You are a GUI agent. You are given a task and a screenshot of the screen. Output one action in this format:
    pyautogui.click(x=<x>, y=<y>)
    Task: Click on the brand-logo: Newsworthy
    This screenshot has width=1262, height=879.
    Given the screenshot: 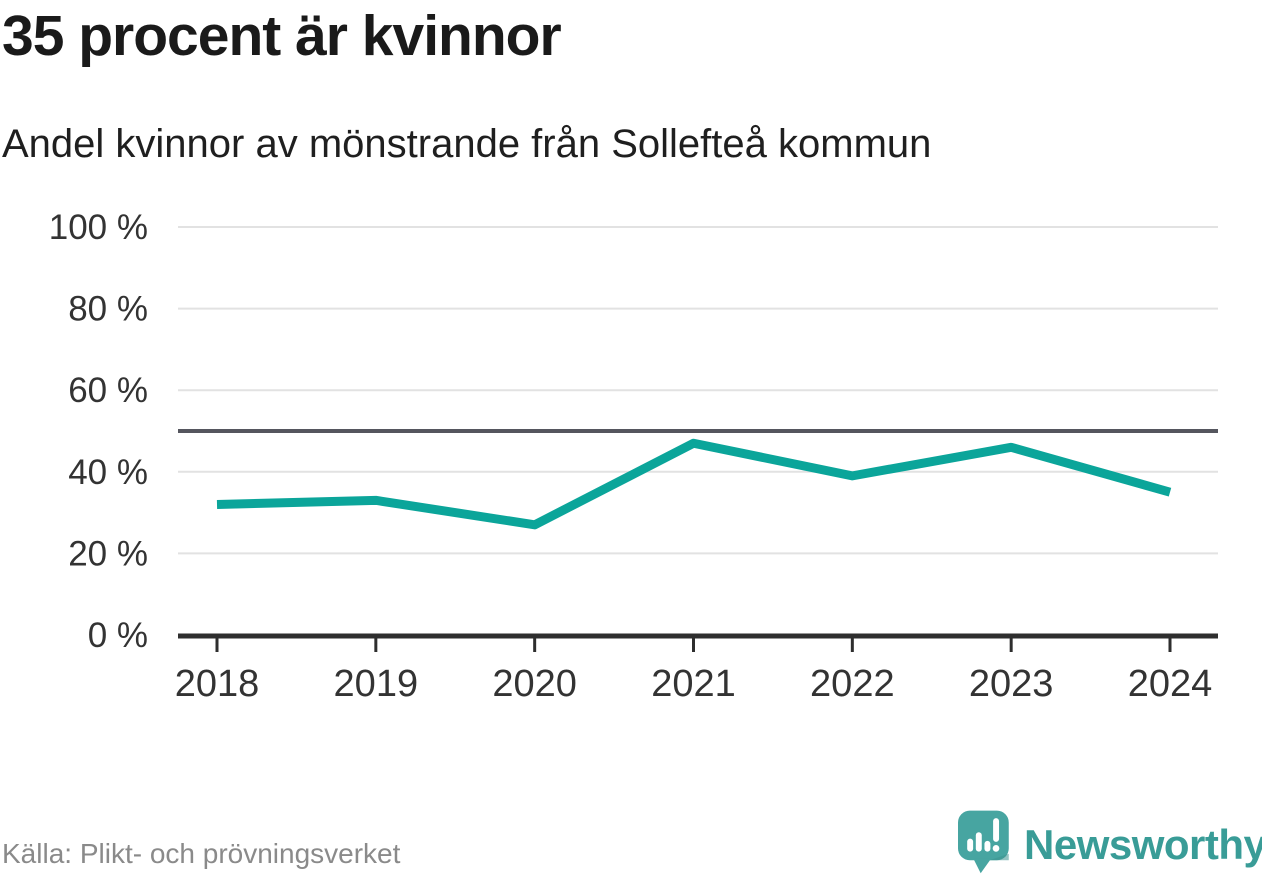 What is the action you would take?
    pyautogui.click(x=1110, y=843)
    